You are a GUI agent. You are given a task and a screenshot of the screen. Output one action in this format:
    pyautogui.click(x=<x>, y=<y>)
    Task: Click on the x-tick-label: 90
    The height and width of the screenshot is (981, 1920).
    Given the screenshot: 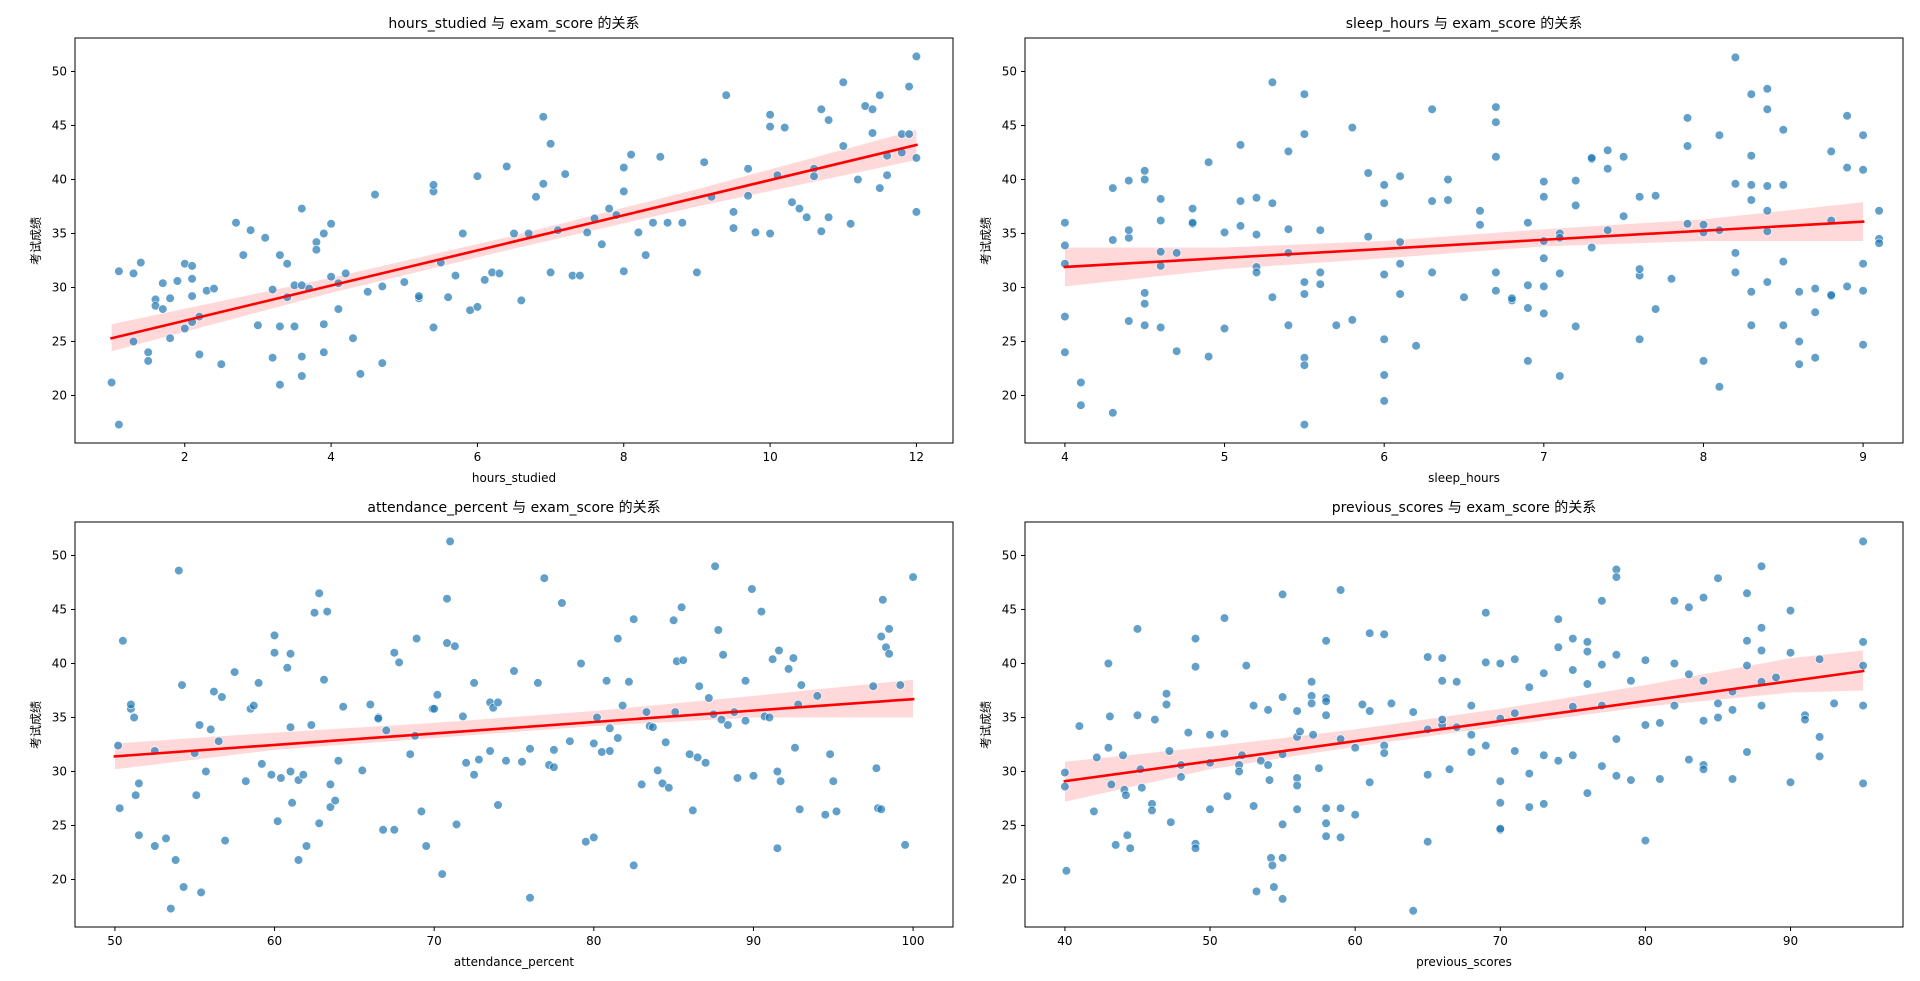 What is the action you would take?
    pyautogui.click(x=753, y=941)
    